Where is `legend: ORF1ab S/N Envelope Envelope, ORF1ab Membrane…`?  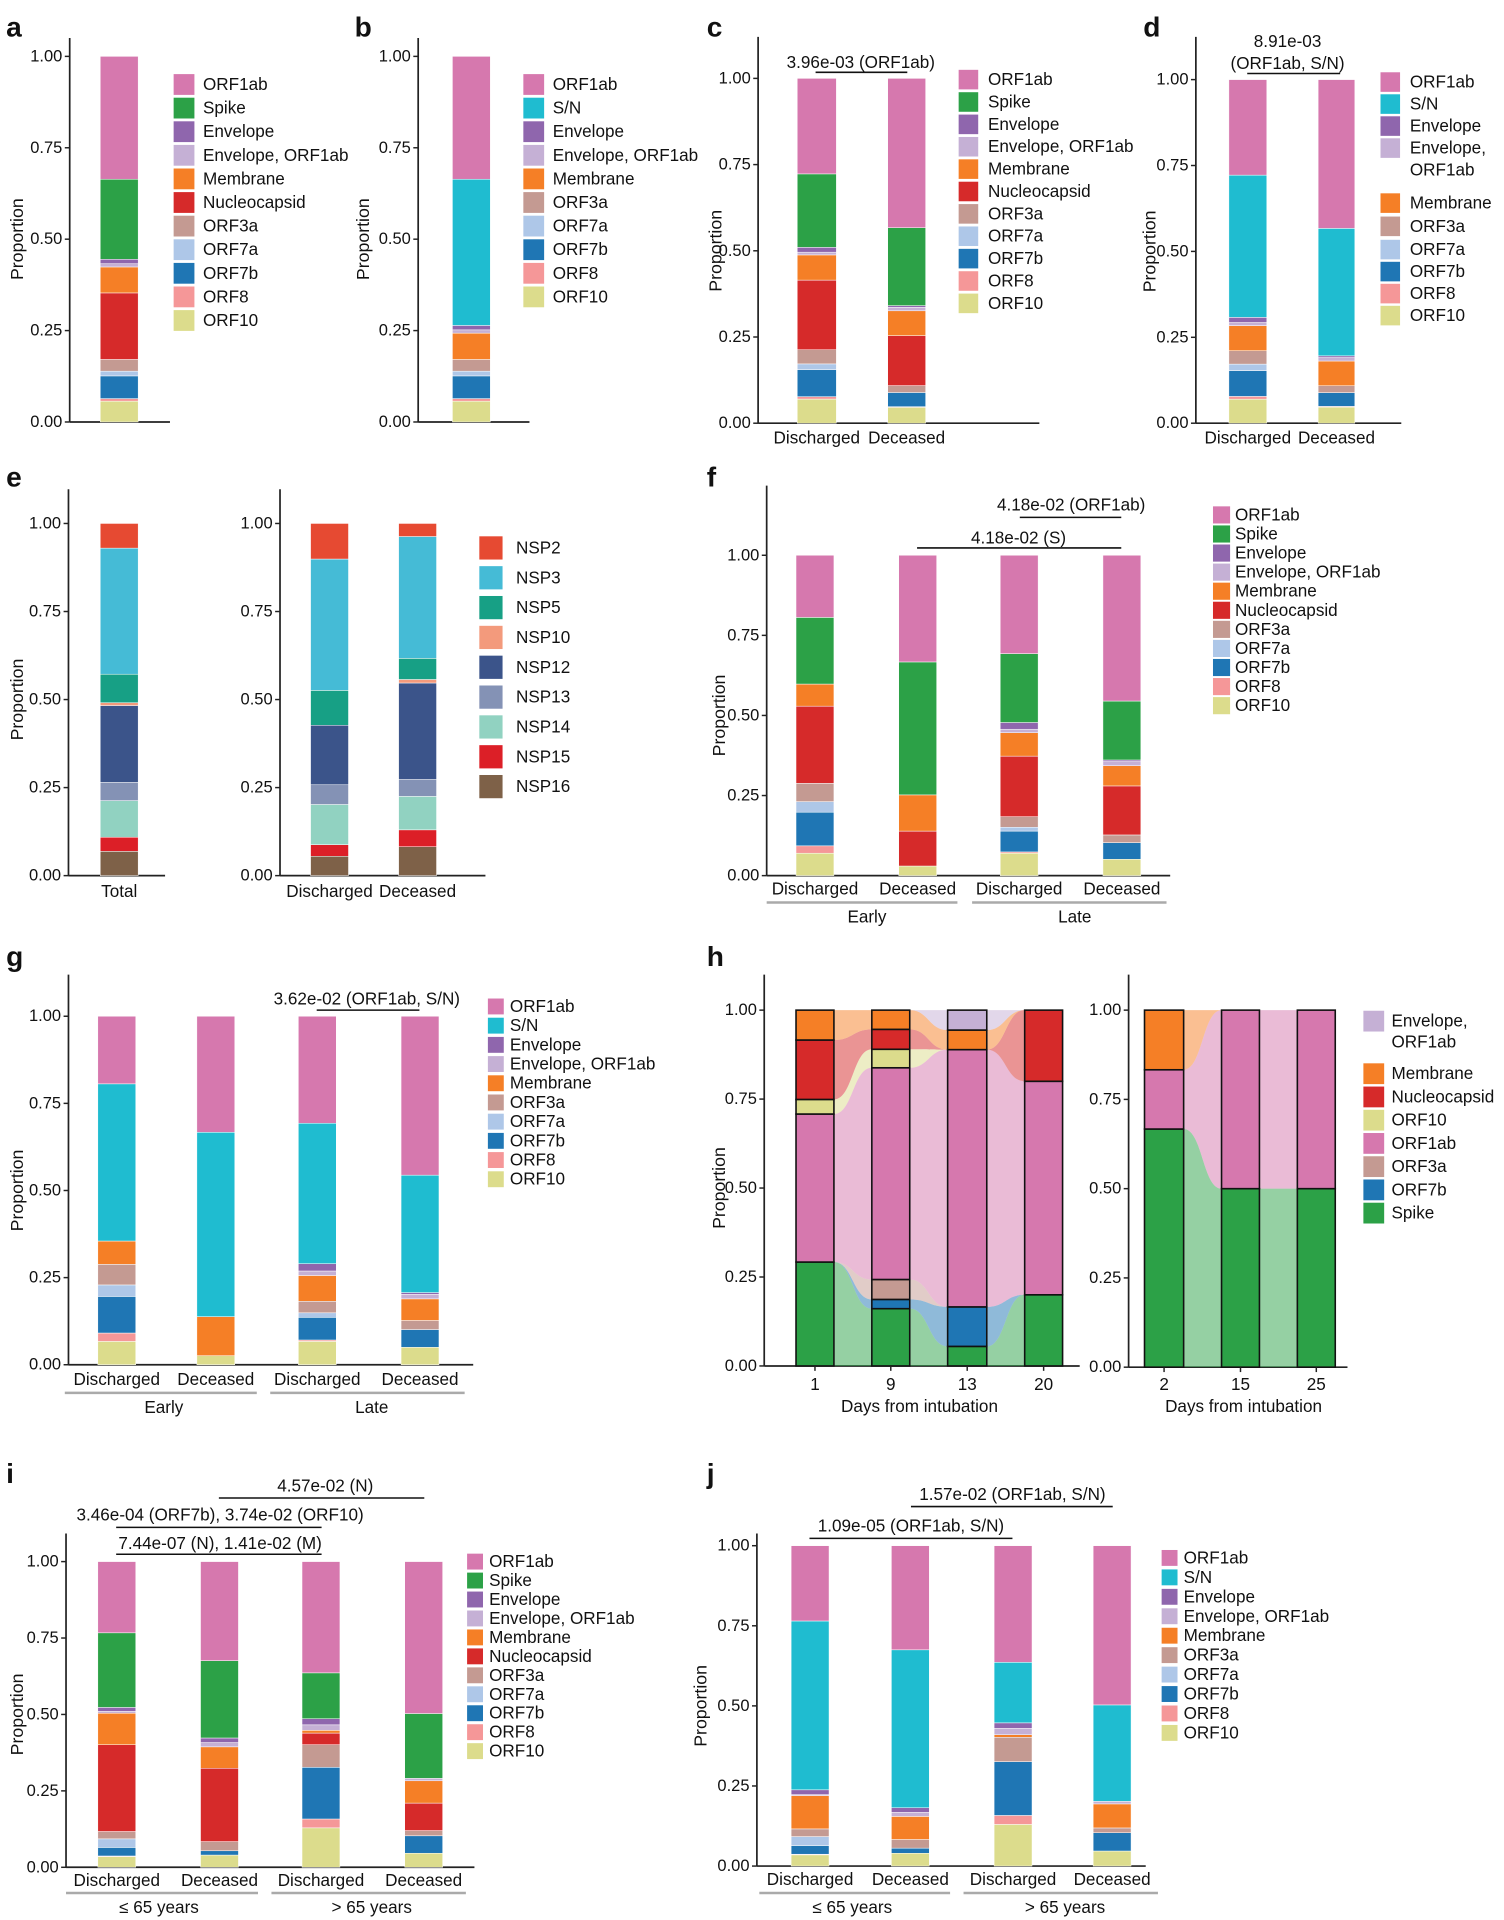 legend: ORF1ab S/N Envelope Envelope, ORF1ab Membrane… is located at coordinates (1436, 199).